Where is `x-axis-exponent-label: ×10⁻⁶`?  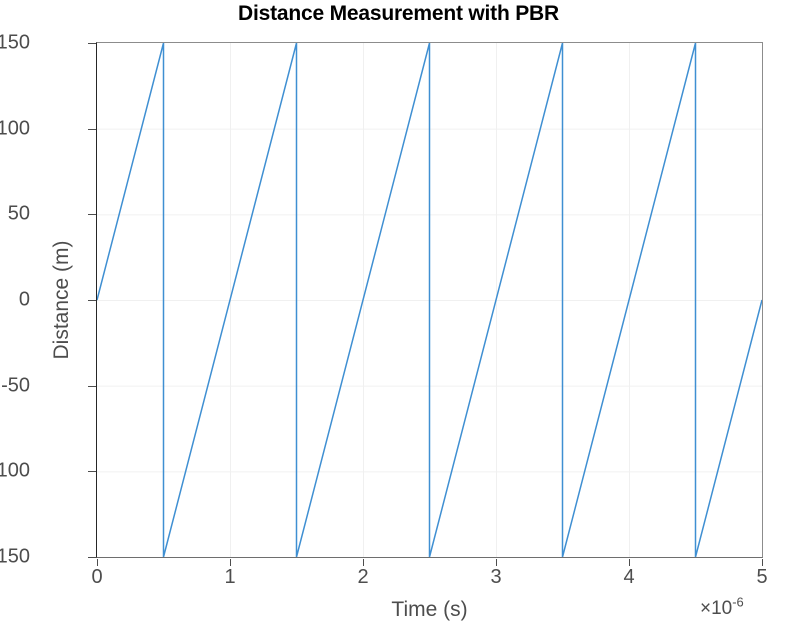
x-axis-exponent-label: ×10⁻⁶ is located at coordinates (722, 607).